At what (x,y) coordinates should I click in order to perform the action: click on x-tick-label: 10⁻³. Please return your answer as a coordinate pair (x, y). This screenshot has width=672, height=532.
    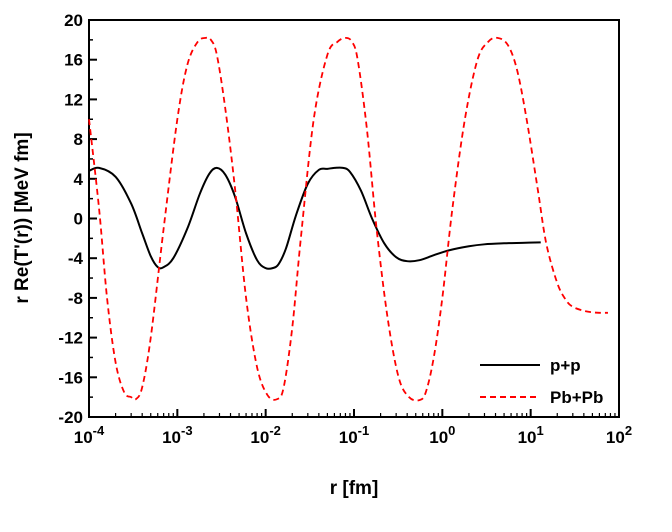
    Looking at the image, I should click on (177, 435).